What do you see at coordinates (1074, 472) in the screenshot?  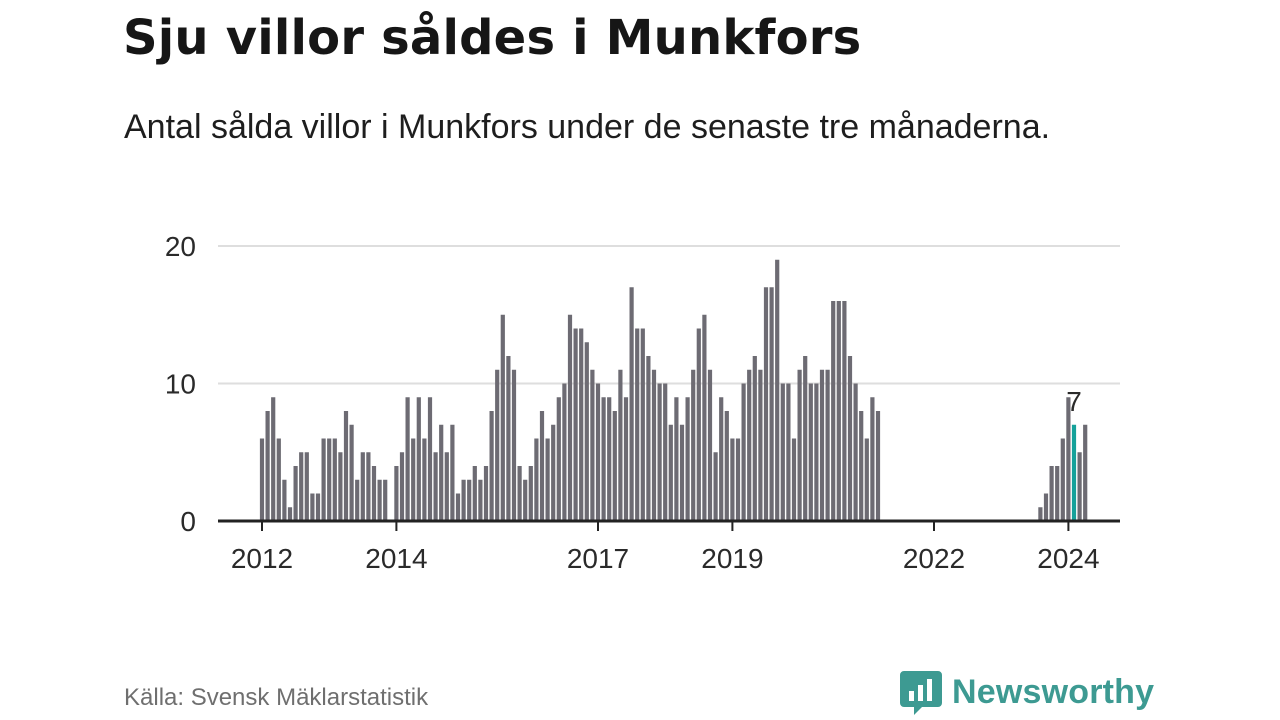 I see `bar-highlight` at bounding box center [1074, 472].